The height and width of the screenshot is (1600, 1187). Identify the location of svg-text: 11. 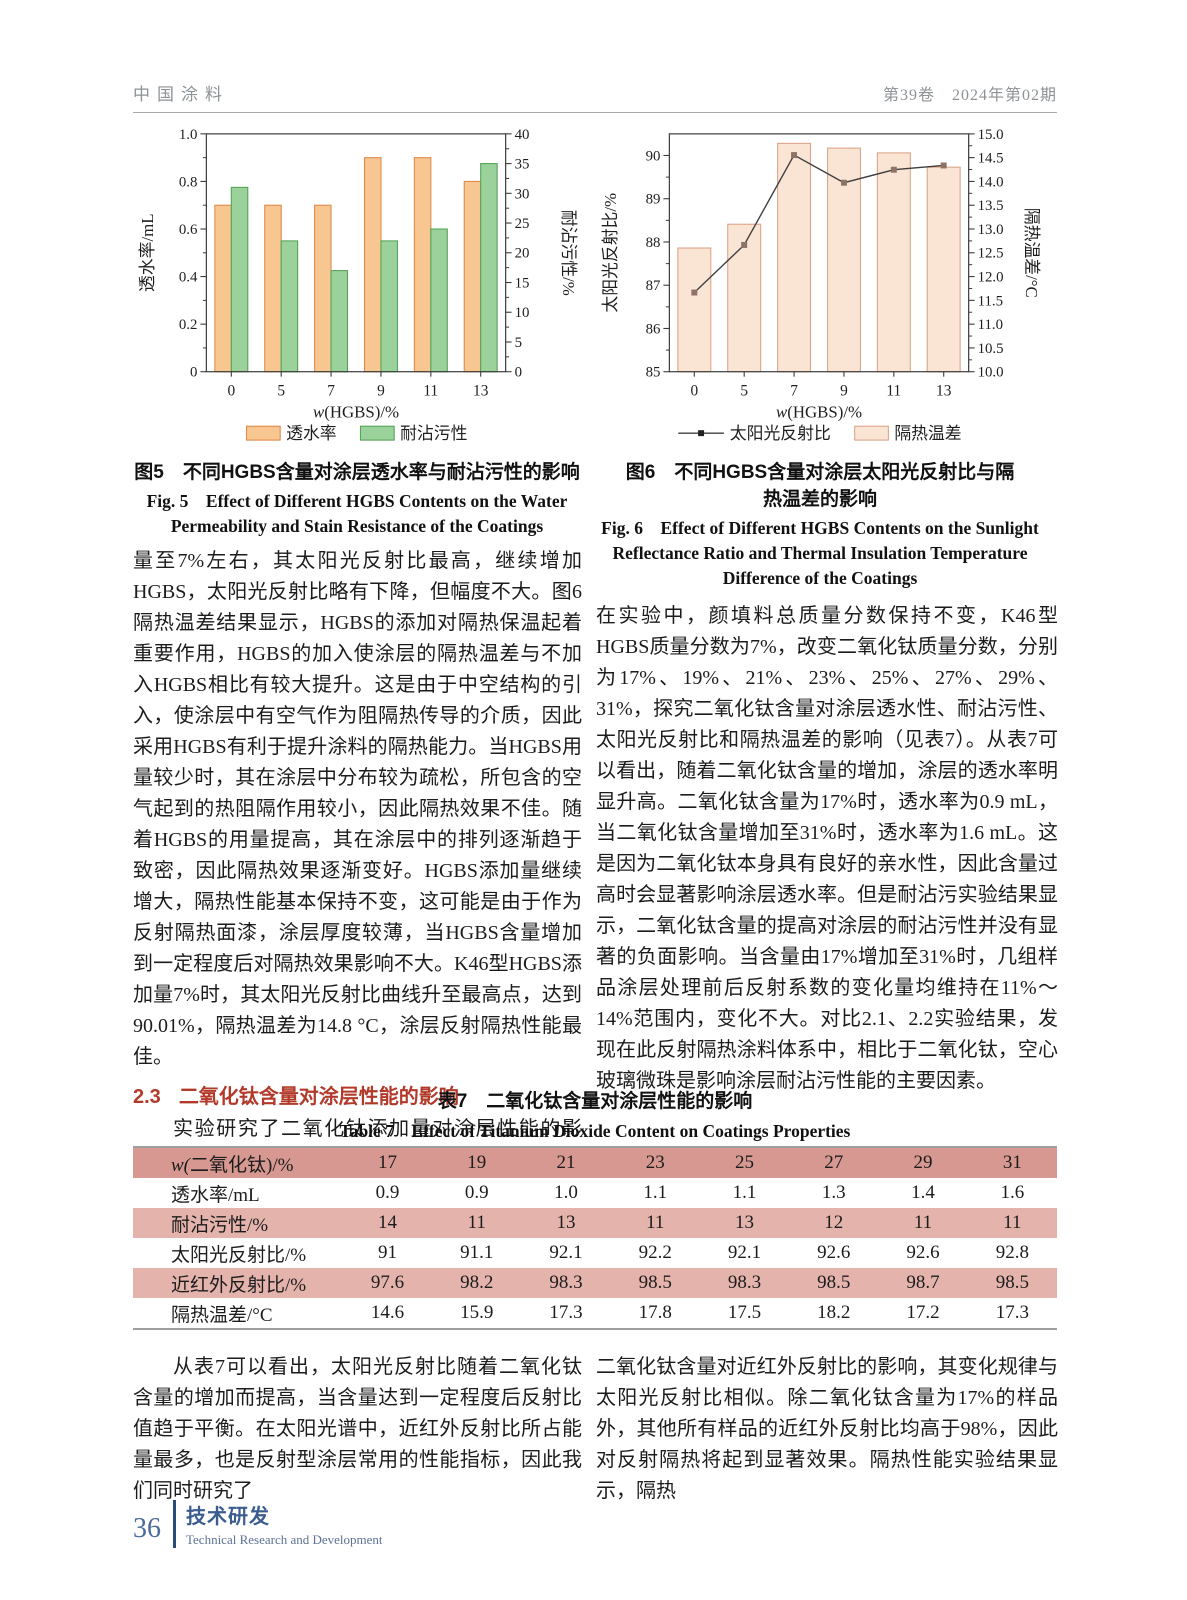
(430, 391).